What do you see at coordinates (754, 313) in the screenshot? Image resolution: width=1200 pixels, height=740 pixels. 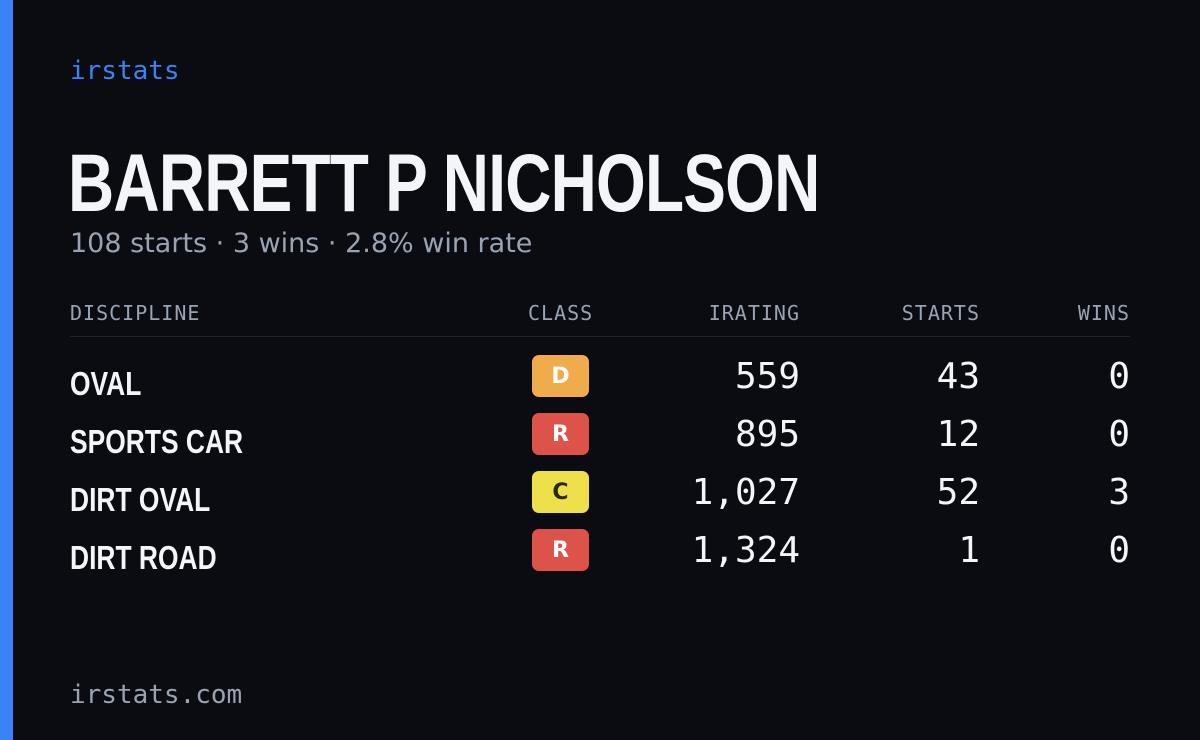 I see `header-irating: IRATING` at bounding box center [754, 313].